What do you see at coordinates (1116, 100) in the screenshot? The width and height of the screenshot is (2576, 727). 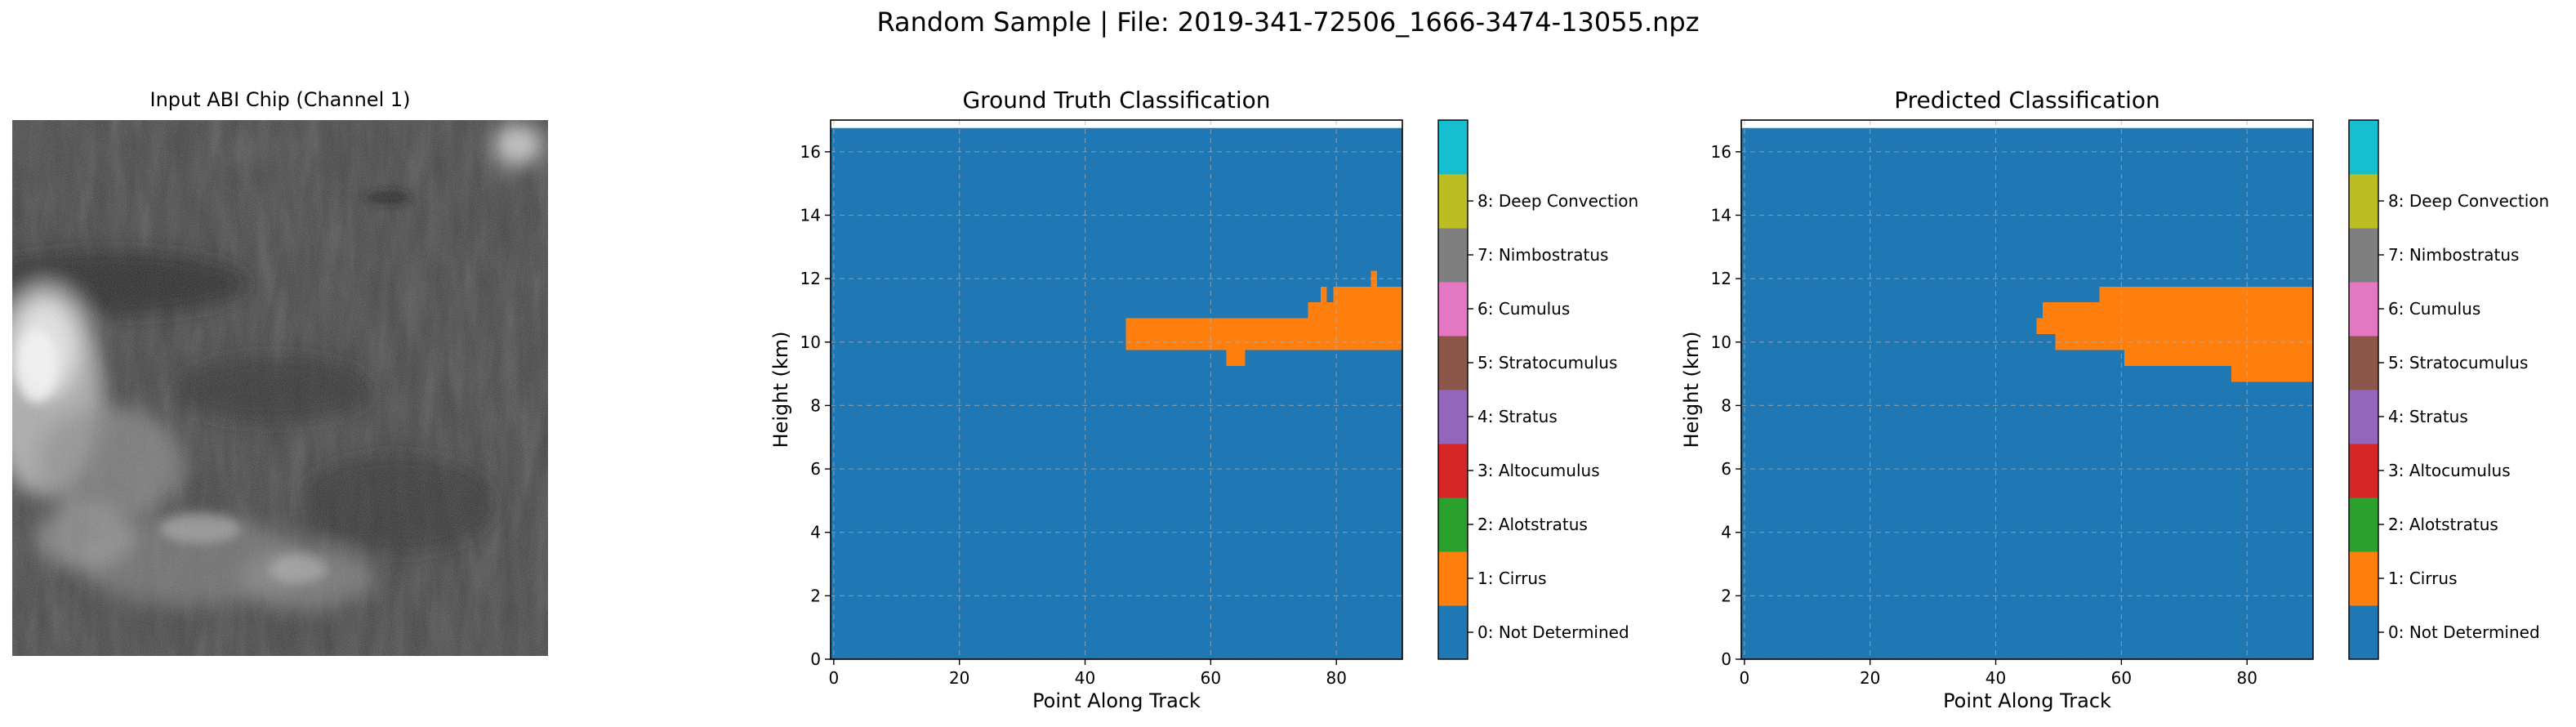 I see `ground-truth-title: Ground Truth Classification` at bounding box center [1116, 100].